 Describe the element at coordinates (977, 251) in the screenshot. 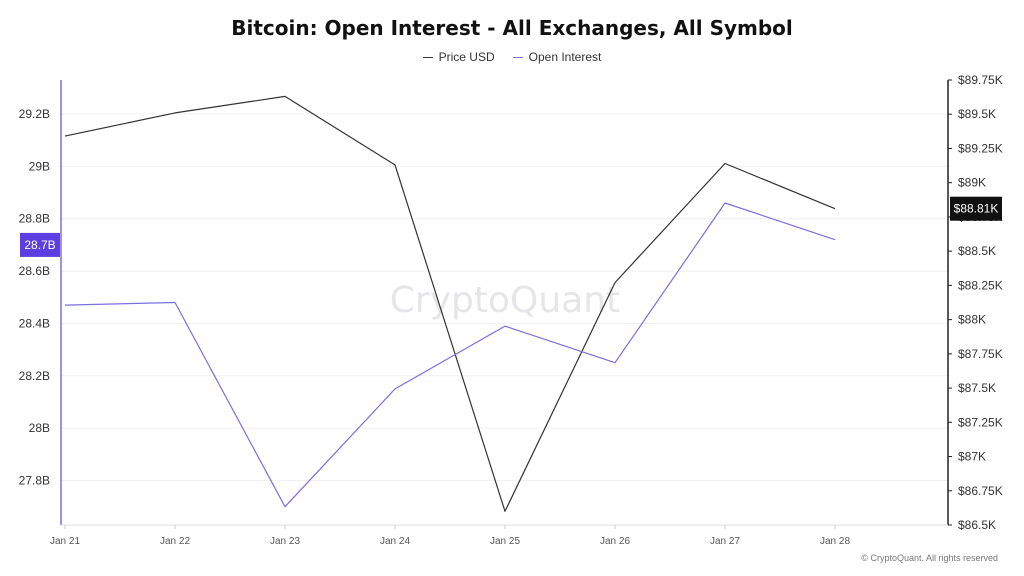

I see `right-tick-label: $88.5K` at that location.